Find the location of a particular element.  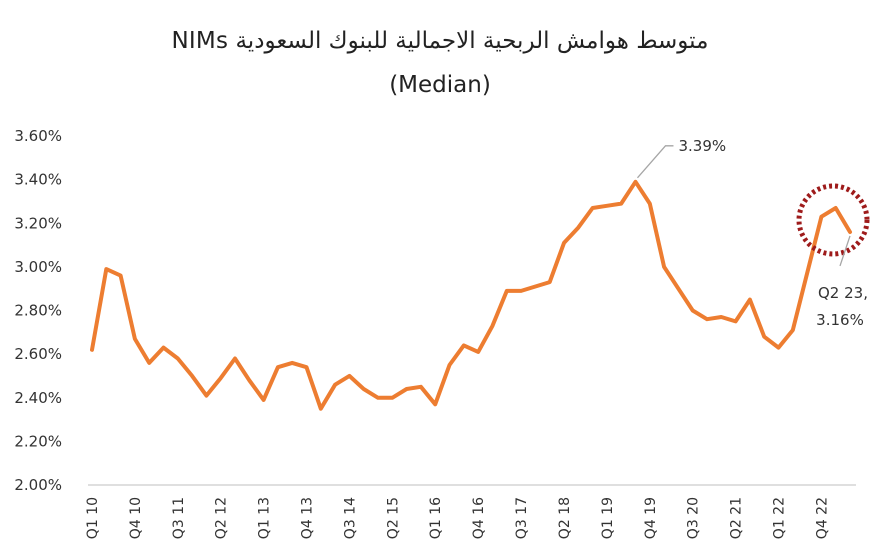

x-tick-label: Q4 10 is located at coordinates (136, 518).